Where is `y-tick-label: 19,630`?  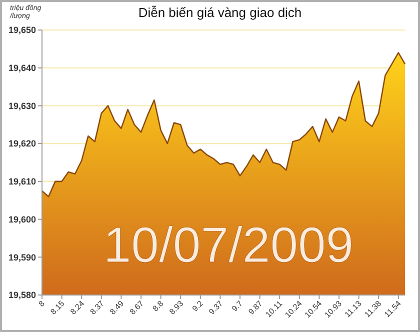 y-tick-label: 19,630 is located at coordinates (22, 105).